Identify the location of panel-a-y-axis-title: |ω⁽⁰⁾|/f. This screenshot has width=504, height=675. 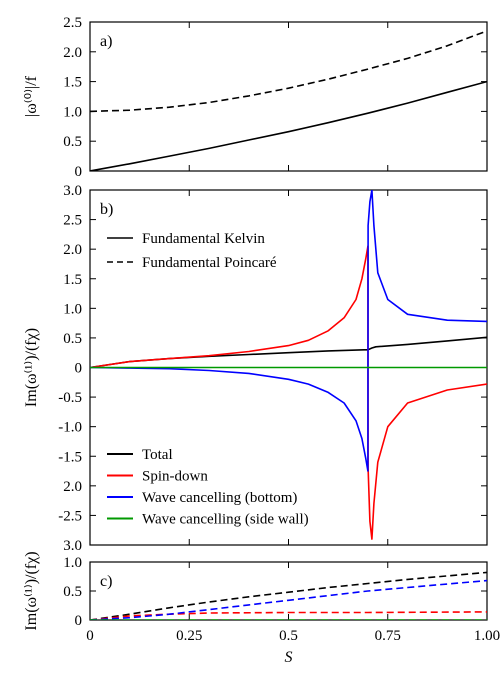
(31, 96).